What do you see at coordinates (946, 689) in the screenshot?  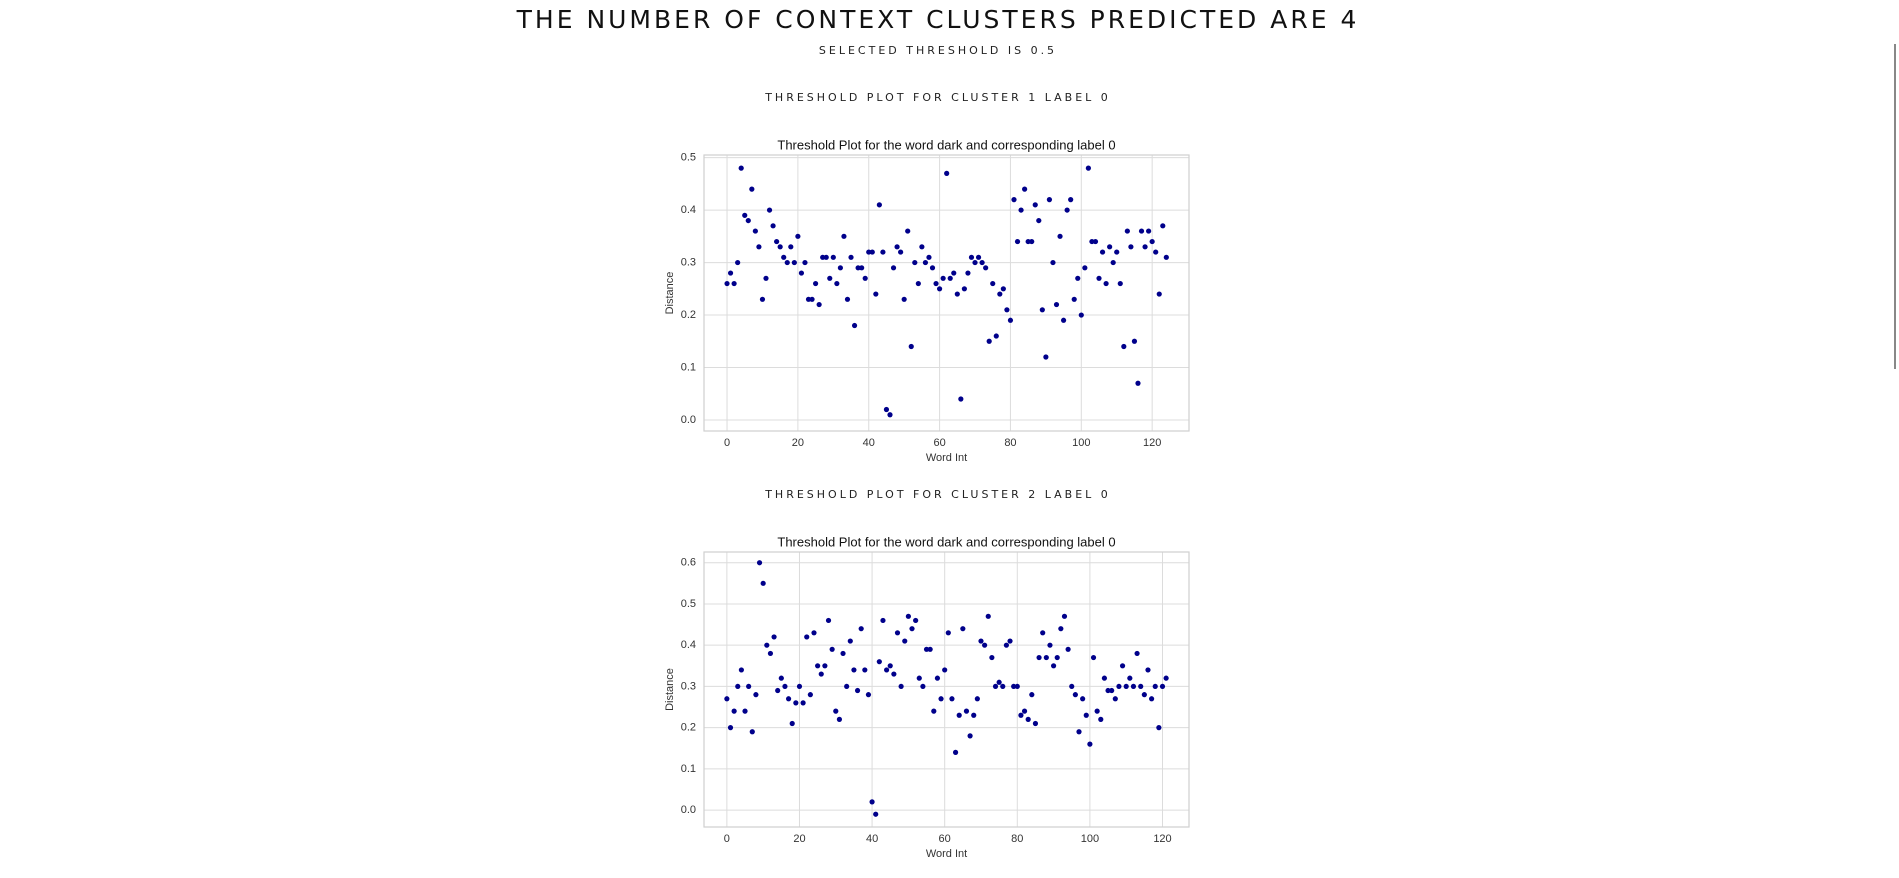 I see `plot-frame` at bounding box center [946, 689].